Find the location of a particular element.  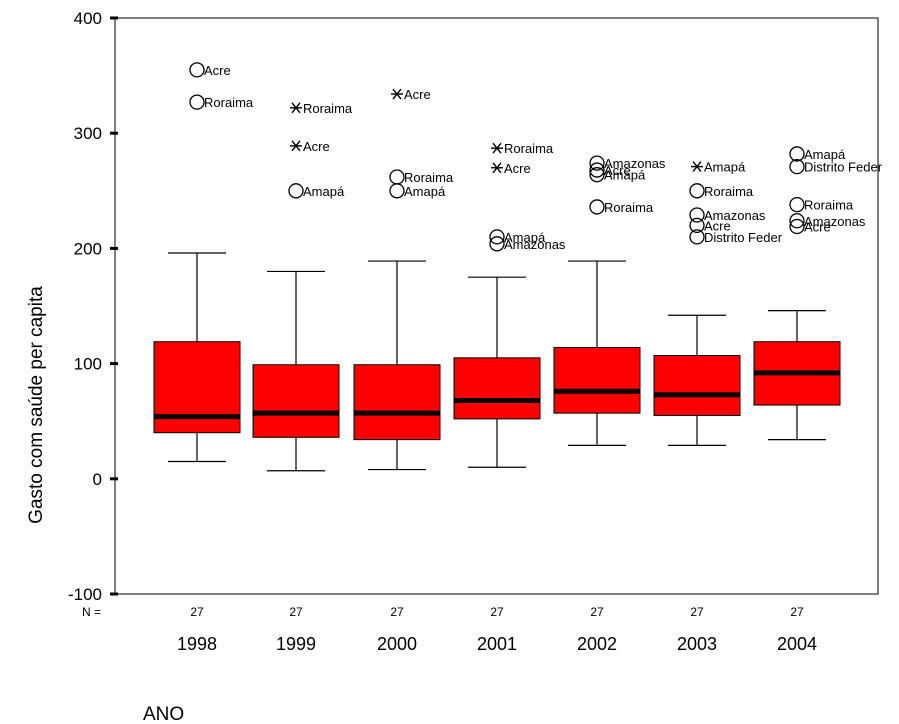

category-label: 2001 is located at coordinates (497, 644).